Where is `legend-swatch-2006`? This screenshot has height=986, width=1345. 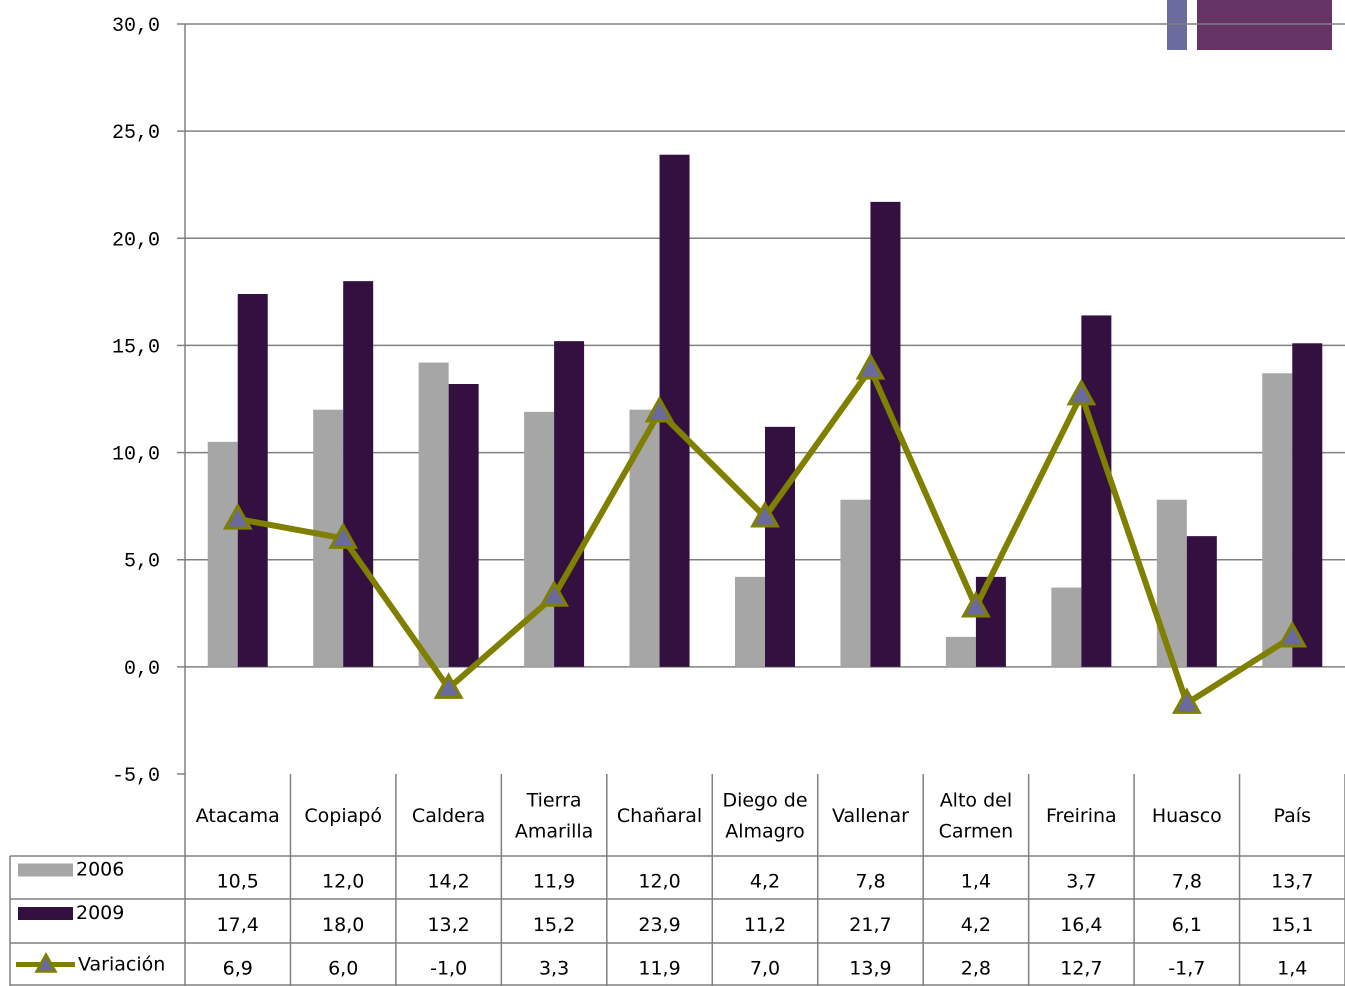
legend-swatch-2006 is located at coordinates (45, 870).